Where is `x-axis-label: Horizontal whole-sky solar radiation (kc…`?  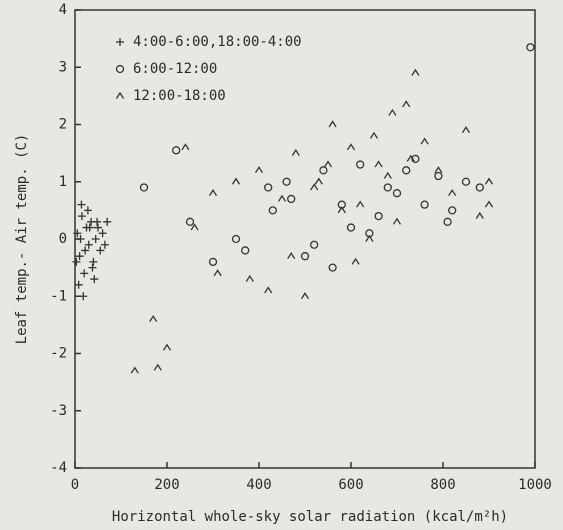 x-axis-label: Horizontal whole-sky solar radiation (kc… is located at coordinates (310, 517).